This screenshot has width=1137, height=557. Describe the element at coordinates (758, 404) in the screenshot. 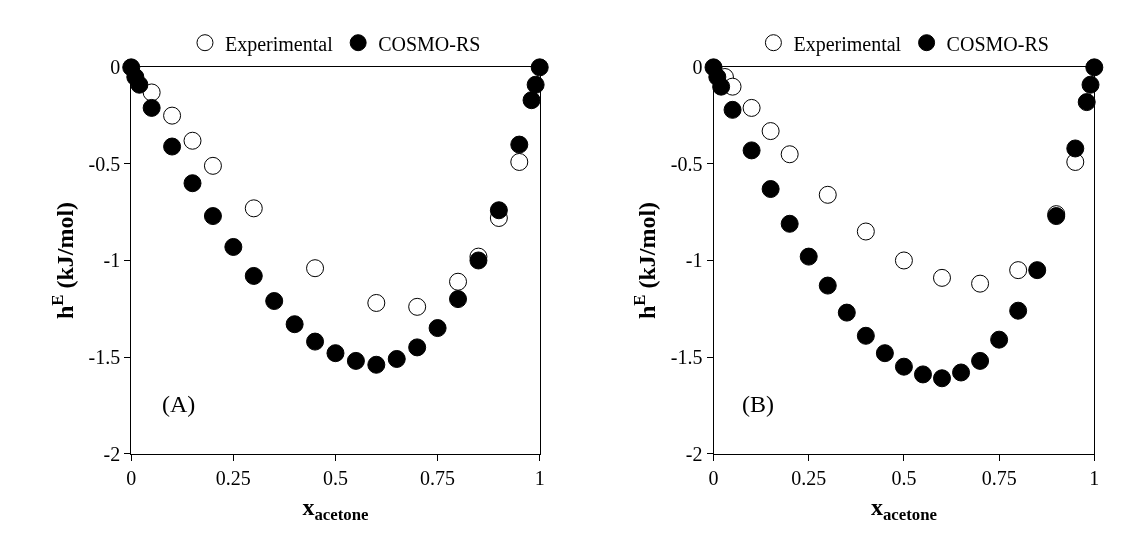

I see `annotation: (B)` at that location.